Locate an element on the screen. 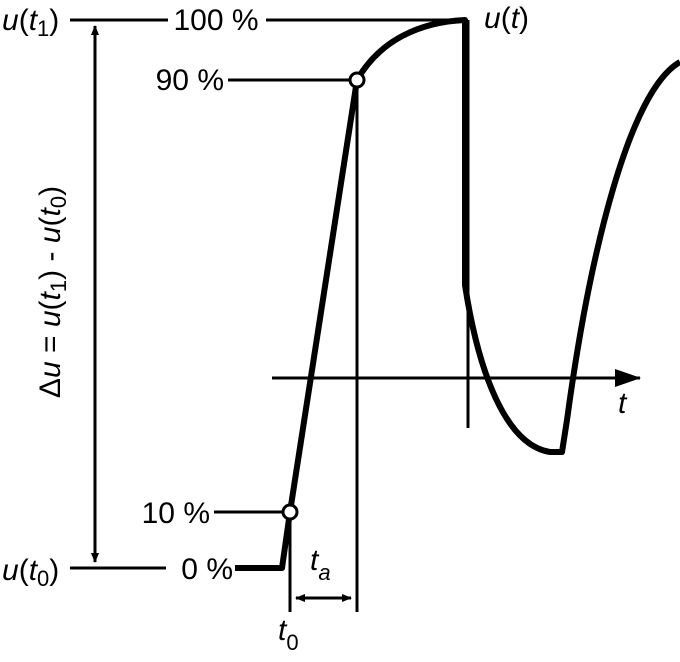 This screenshot has width=680, height=662. ninety-point is located at coordinates (357, 80).